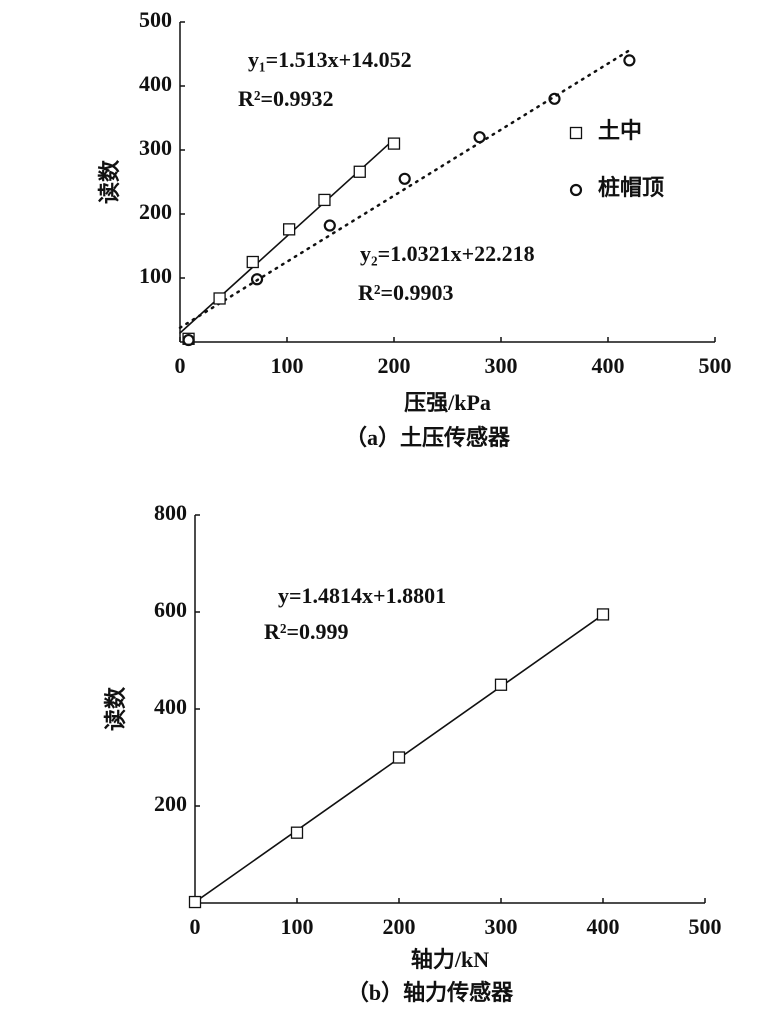 This screenshot has height=1017, width=779. Describe the element at coordinates (330, 59) in the screenshot. I see `annotation: y₁=1.513x+14.052` at that location.